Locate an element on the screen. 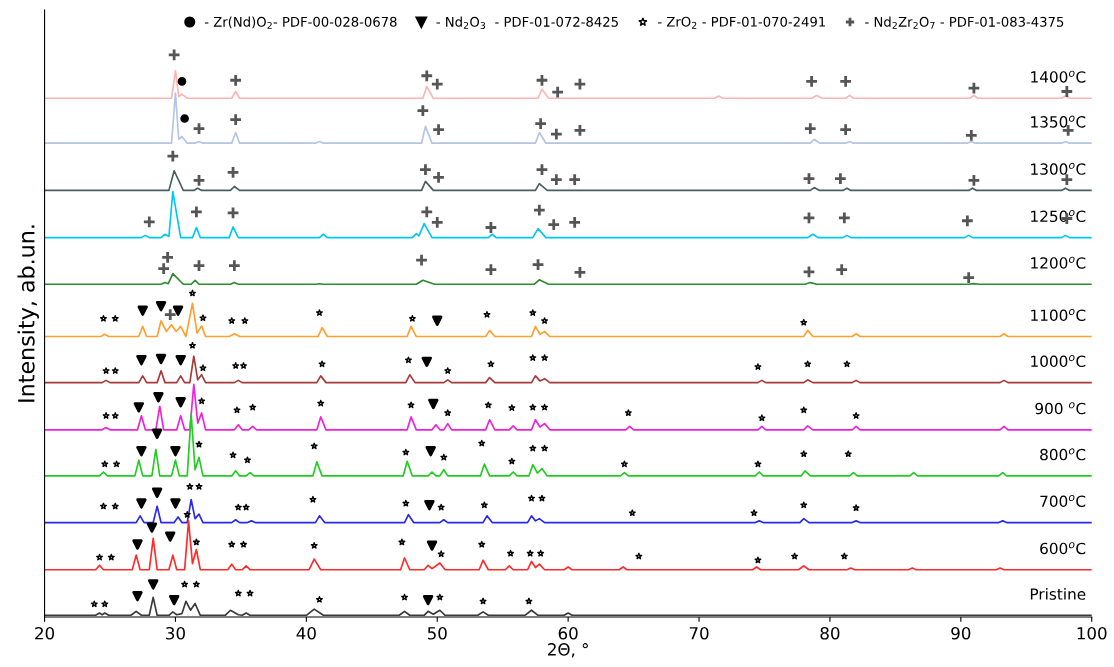  series-label: 1300$^{o}$C is located at coordinates (1058, 168).